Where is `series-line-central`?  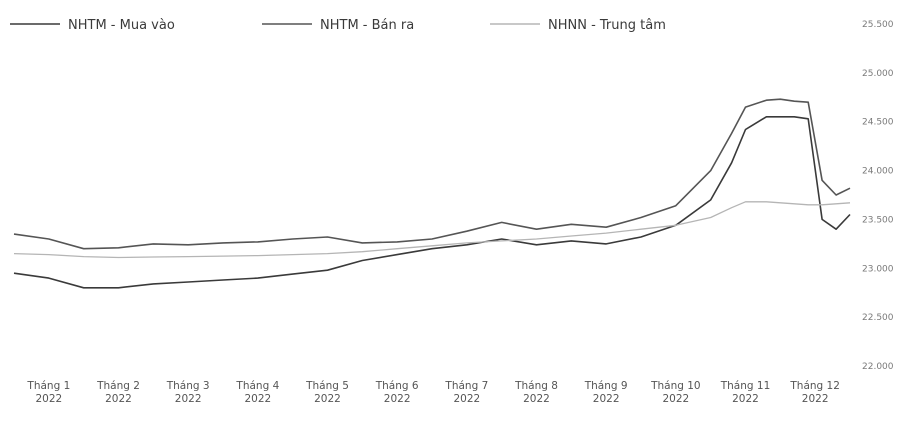
series-line-central is located at coordinates (432, 230).